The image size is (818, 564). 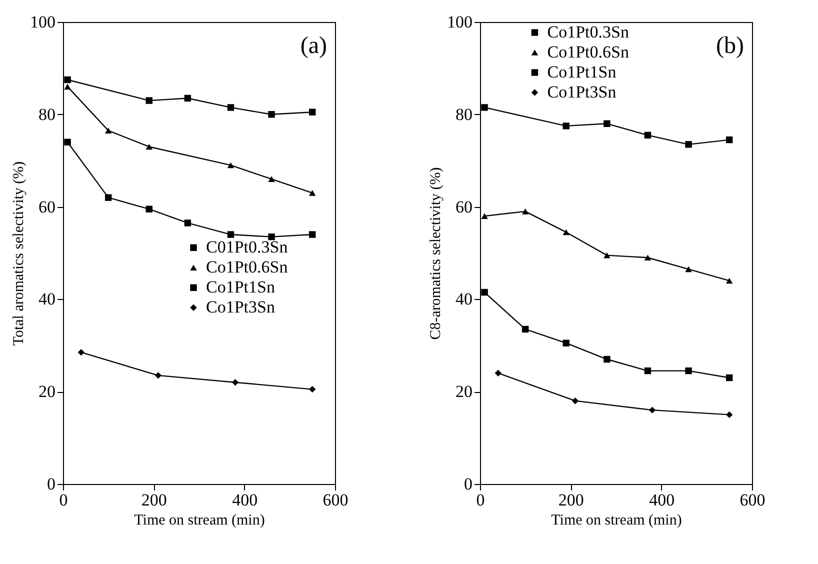 I want to click on annotation: (a), so click(x=313, y=46).